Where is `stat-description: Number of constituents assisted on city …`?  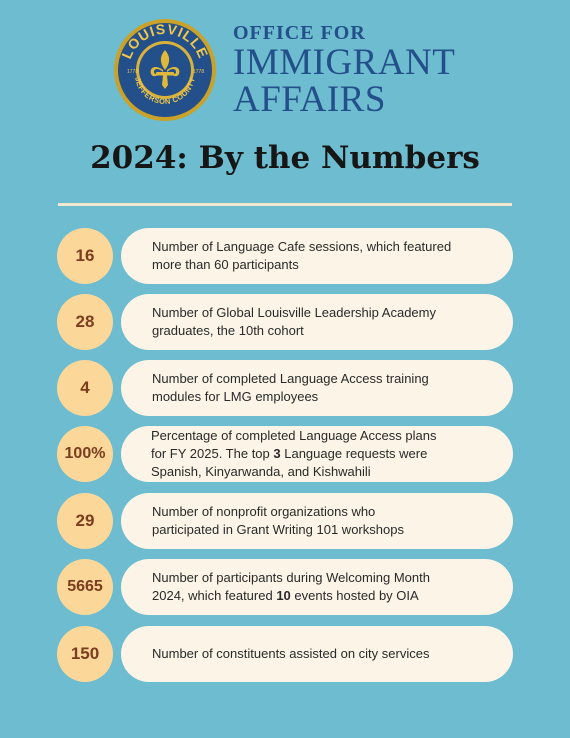
stat-description: Number of constituents assisted on city … is located at coordinates (317, 654).